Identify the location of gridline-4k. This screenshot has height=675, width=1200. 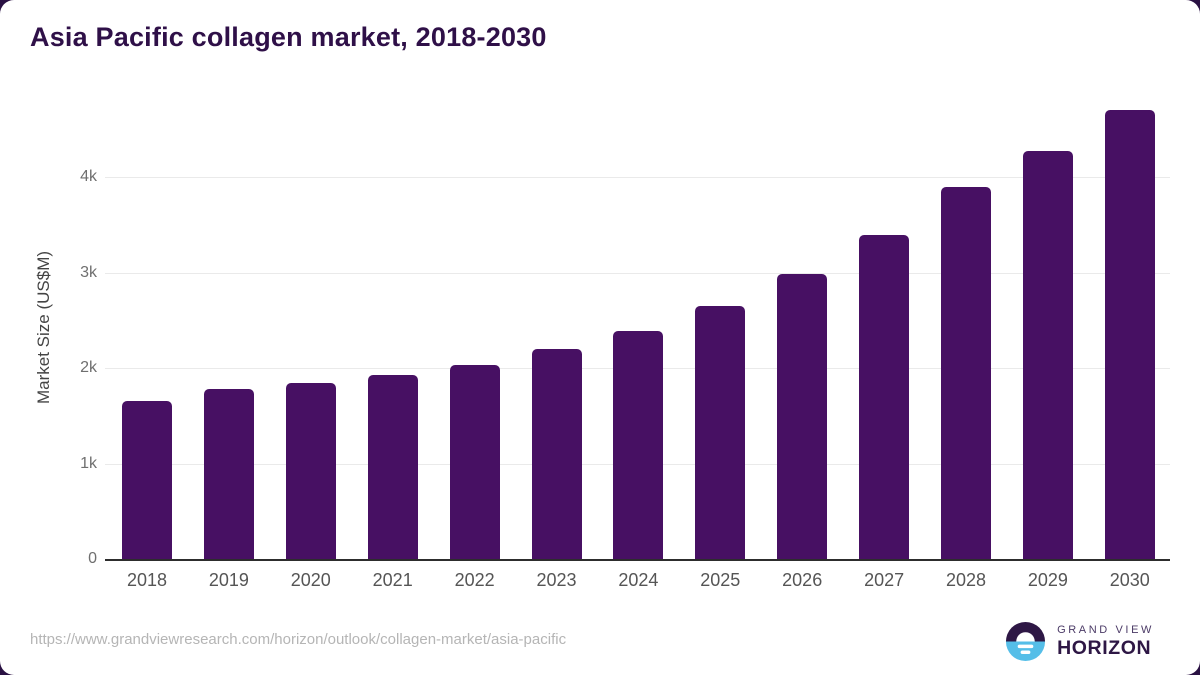
(637, 178).